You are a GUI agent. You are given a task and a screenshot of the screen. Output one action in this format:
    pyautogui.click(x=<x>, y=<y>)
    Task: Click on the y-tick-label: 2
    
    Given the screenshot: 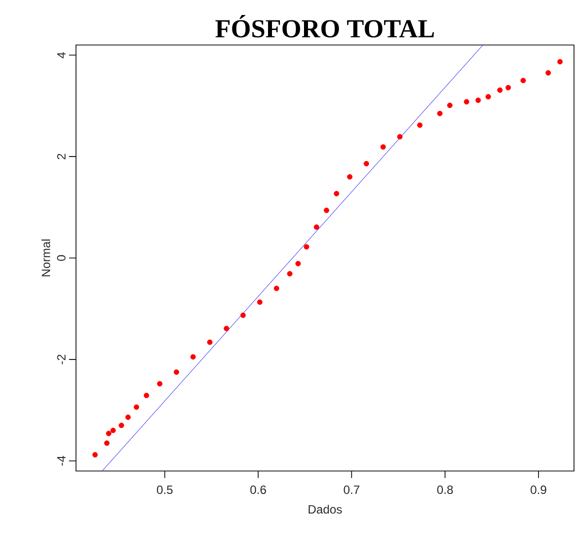 What is the action you would take?
    pyautogui.click(x=61, y=157)
    